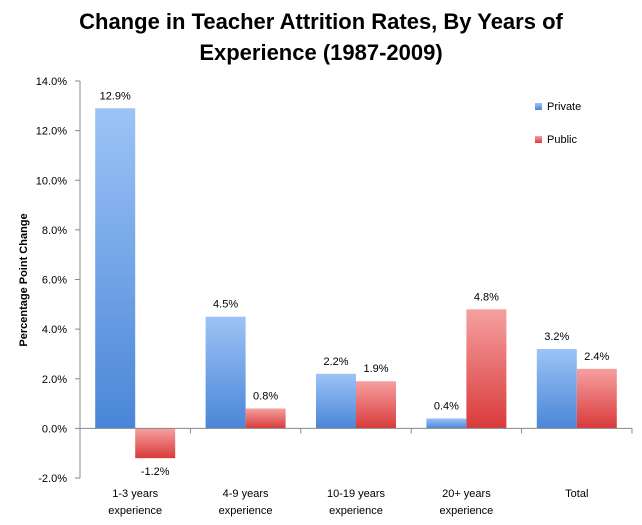 This screenshot has width=642, height=525. I want to click on legend-label-private: Private, so click(564, 107).